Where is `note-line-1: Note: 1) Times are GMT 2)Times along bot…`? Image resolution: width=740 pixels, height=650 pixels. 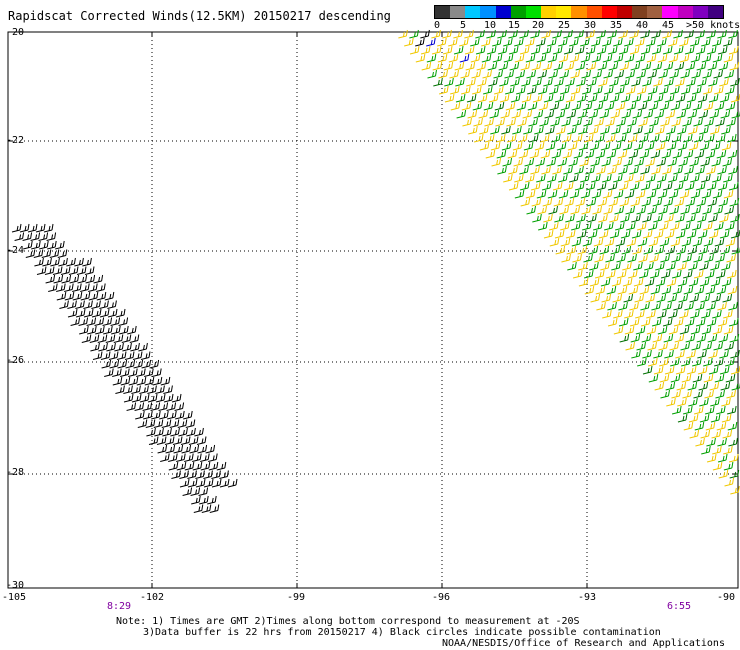
note-line-1: Note: 1) Times are GMT 2)Times along bot… is located at coordinates (348, 621).